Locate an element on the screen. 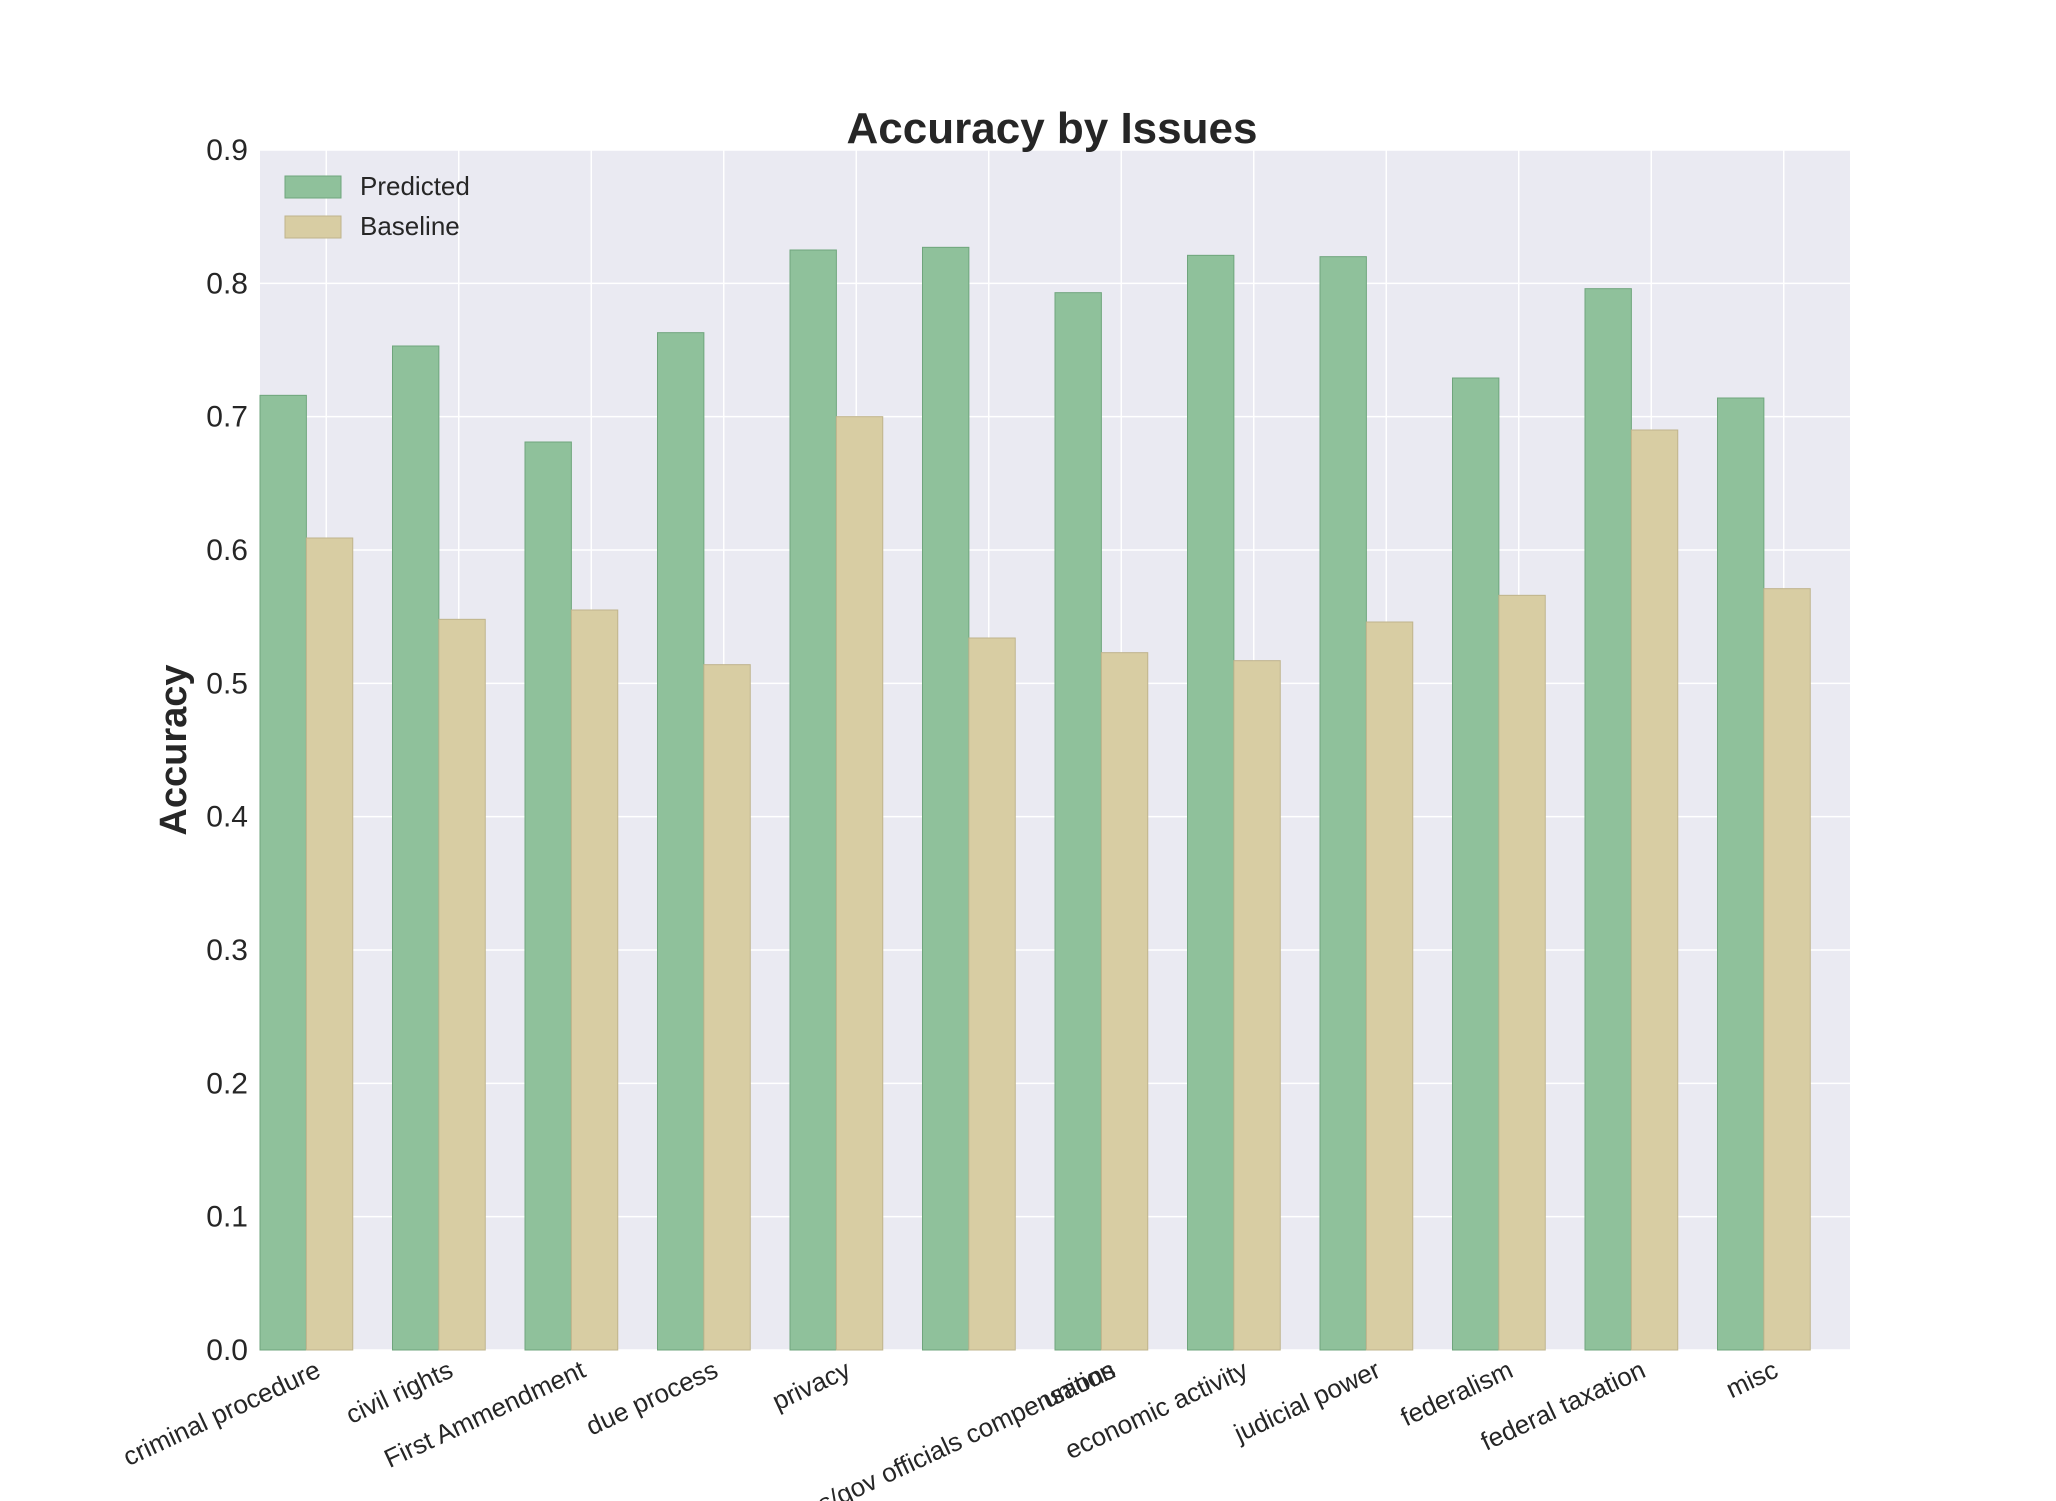 This screenshot has height=1501, width=2056. y-tick-label: 0.9 is located at coordinates (227, 150).